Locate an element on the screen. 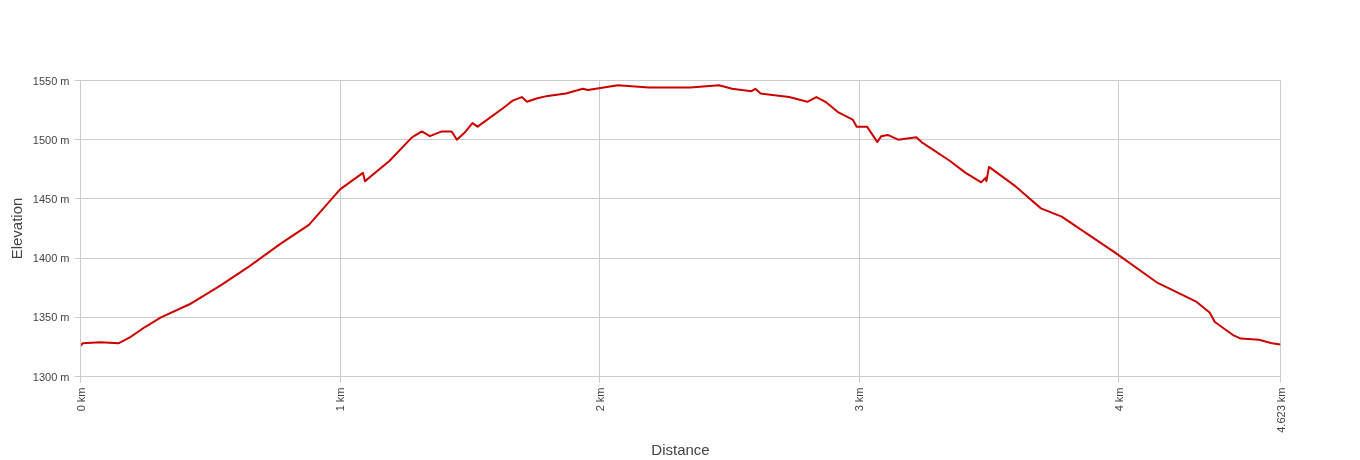 This screenshot has height=460, width=1360. x-tick-label: 4 km is located at coordinates (1118, 399).